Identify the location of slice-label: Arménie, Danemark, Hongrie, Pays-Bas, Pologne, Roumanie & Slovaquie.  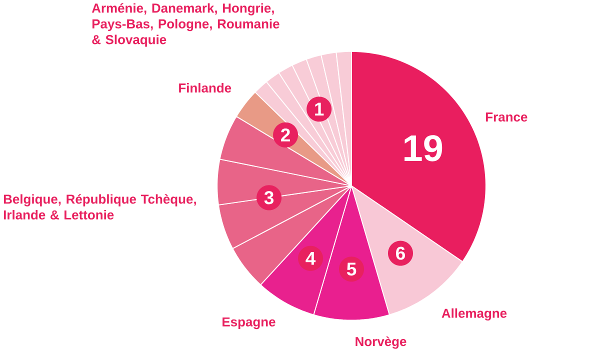
(186, 25).